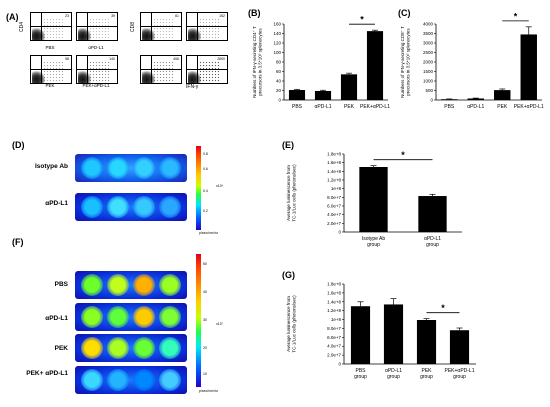  Describe the element at coordinates (336, 319) in the screenshot. I see `y-tick-label: 1e+8` at that location.